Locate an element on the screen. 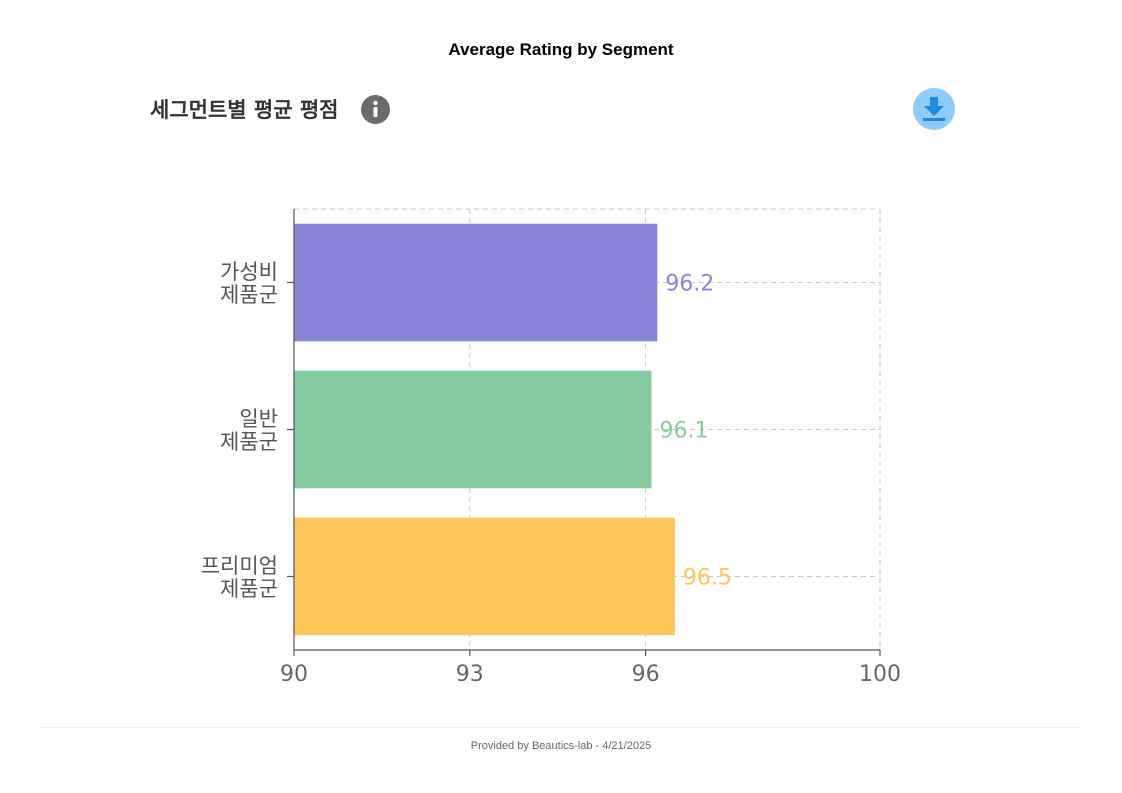 The height and width of the screenshot is (793, 1122). x-tick-label: 93 is located at coordinates (470, 674).